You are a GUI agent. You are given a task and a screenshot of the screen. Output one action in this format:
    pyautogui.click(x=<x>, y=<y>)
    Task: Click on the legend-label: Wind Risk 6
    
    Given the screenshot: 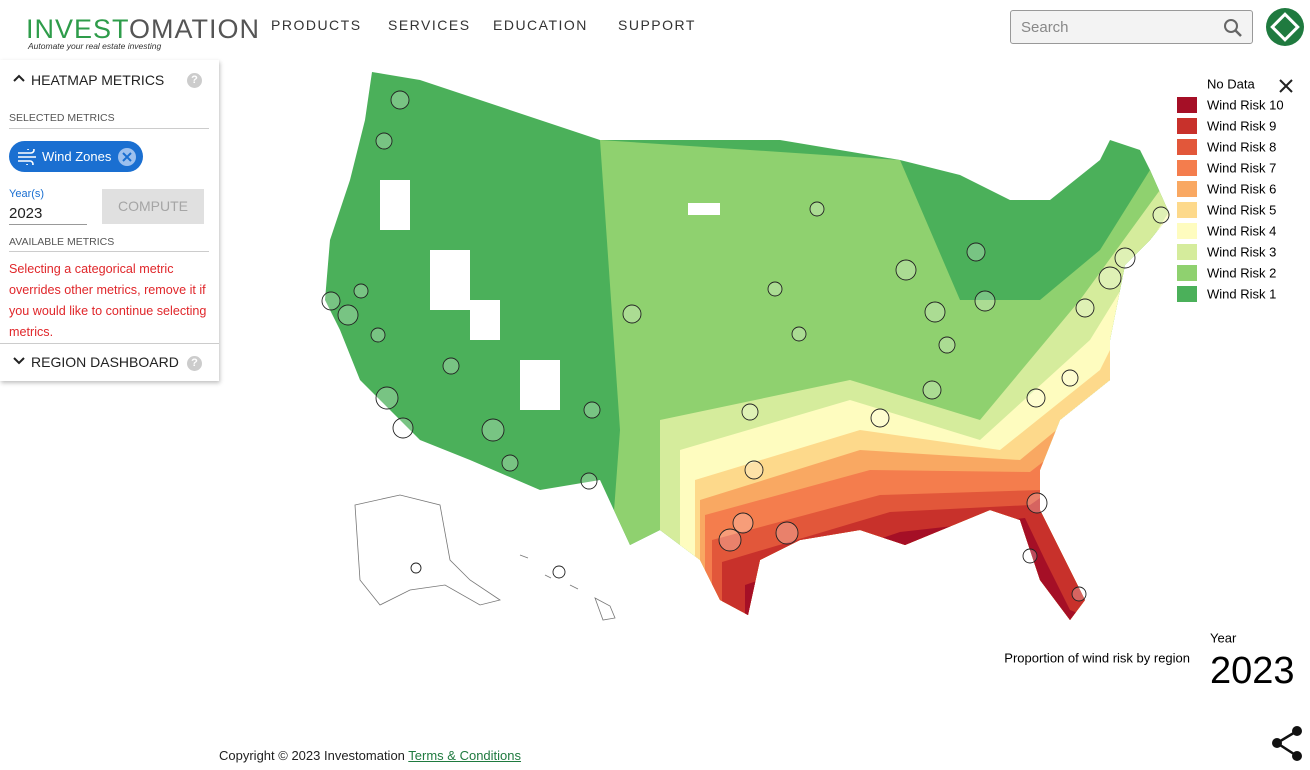 What is the action you would take?
    pyautogui.click(x=1241, y=188)
    